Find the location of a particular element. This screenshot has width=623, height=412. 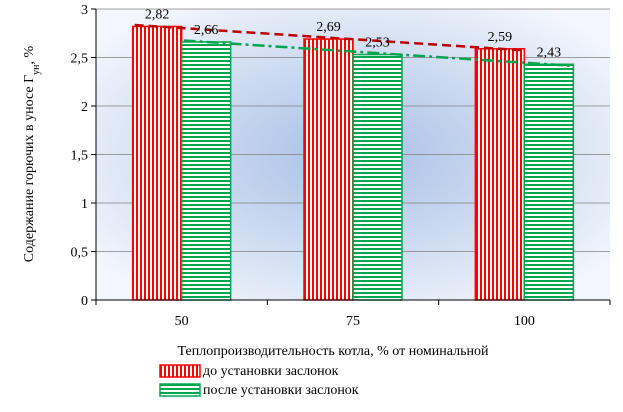

legend-swatch-after is located at coordinates (180, 390).